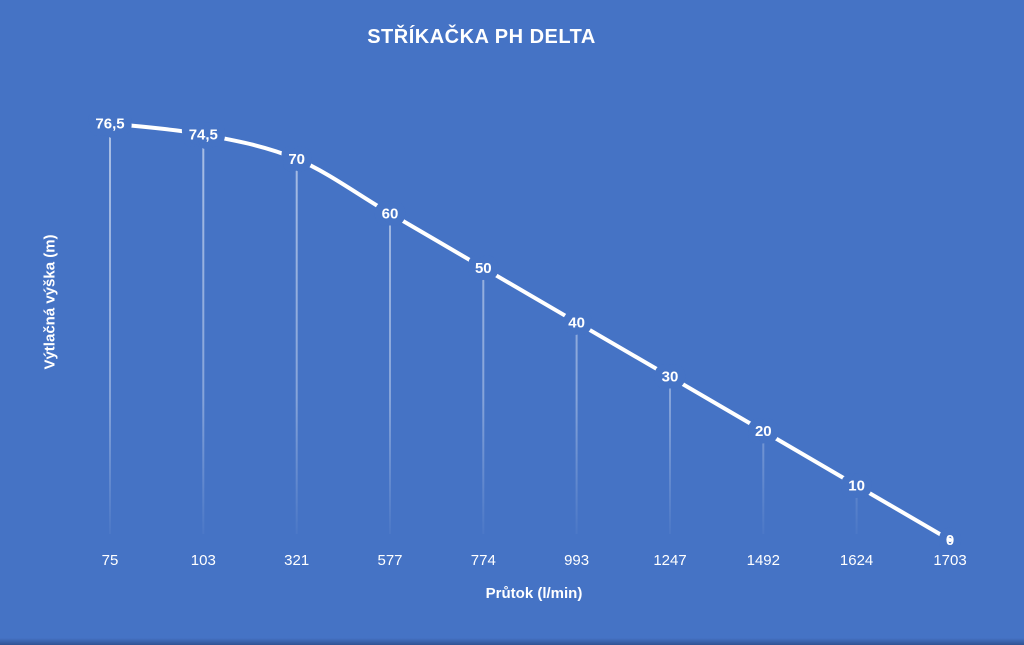 This screenshot has width=1024, height=645. I want to click on chart-title: STŘÍKAČKA PH DELTA, so click(481, 37).